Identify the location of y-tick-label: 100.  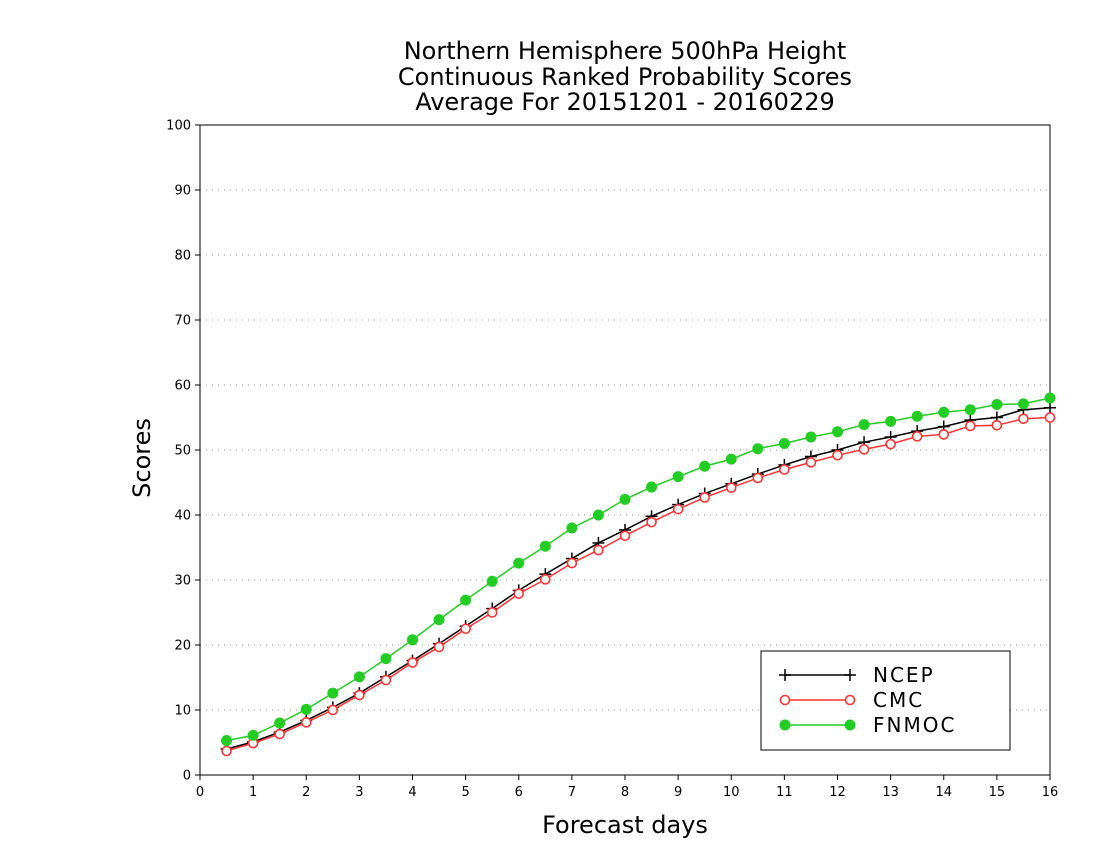
(178, 126).